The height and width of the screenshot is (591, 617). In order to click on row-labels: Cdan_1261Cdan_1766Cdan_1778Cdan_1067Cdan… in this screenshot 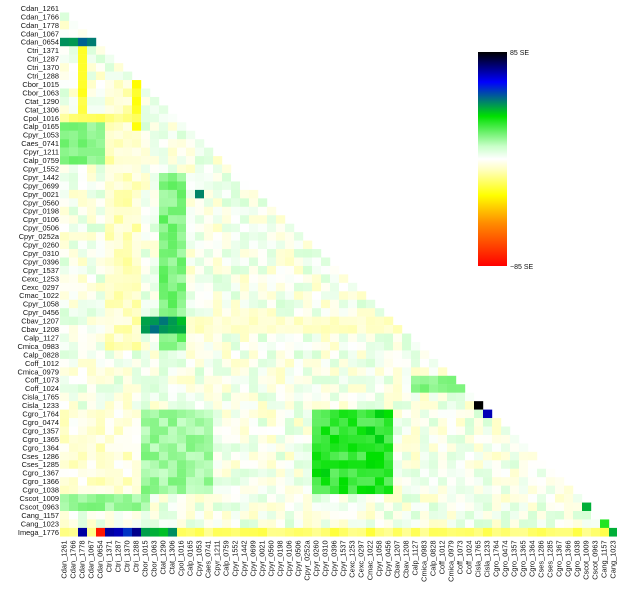, I will do `click(39, 270)`.